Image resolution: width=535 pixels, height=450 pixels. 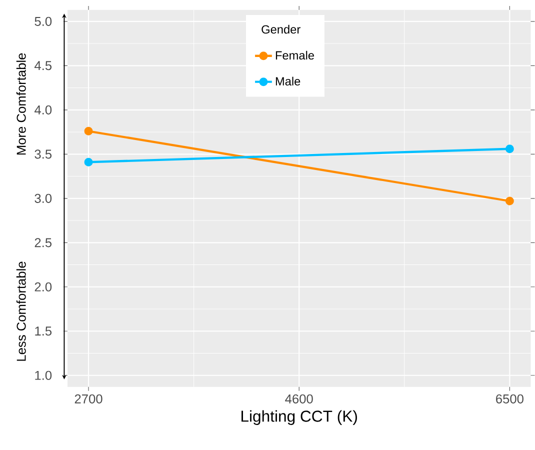 What do you see at coordinates (21, 311) in the screenshot?
I see `text: Less Comfortable` at bounding box center [21, 311].